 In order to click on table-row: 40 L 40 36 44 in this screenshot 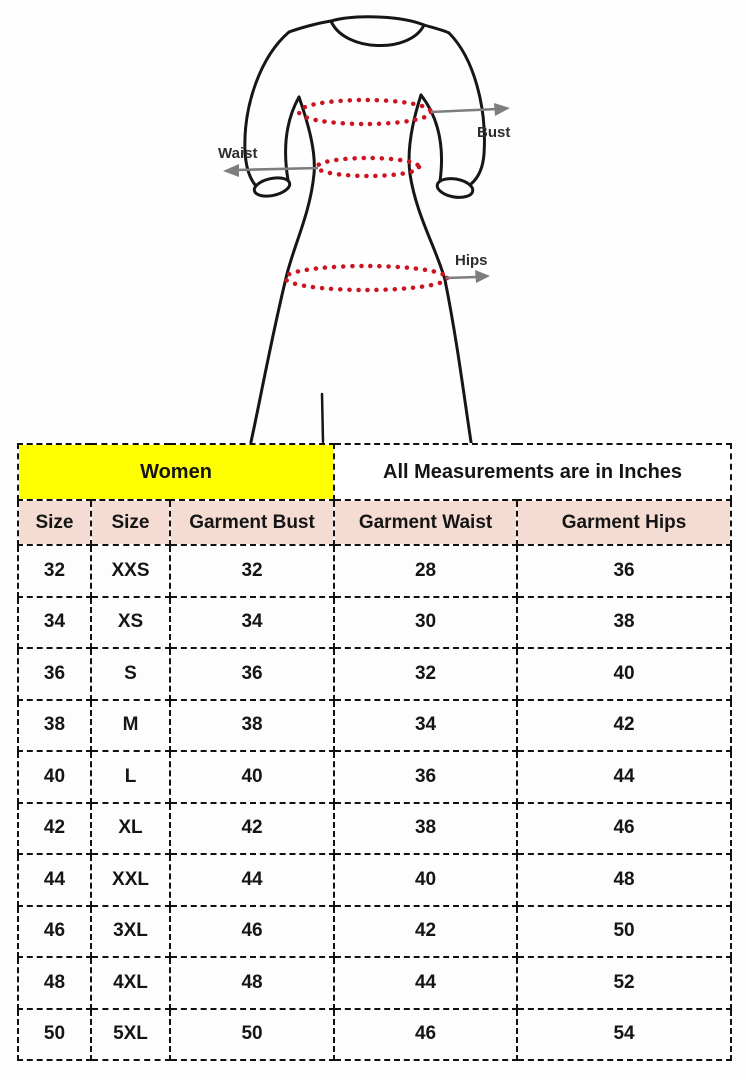, I will do `click(375, 777)`.